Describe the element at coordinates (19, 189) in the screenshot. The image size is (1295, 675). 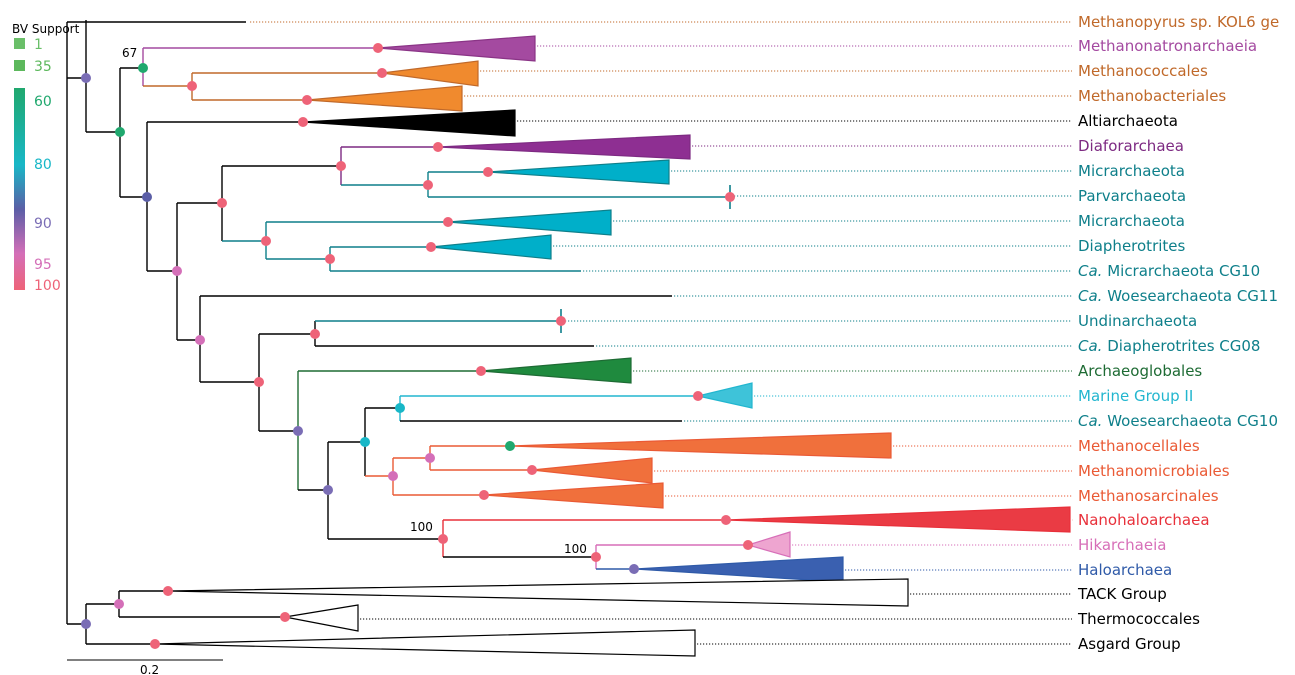
I see `legend-gradient-bar` at that location.